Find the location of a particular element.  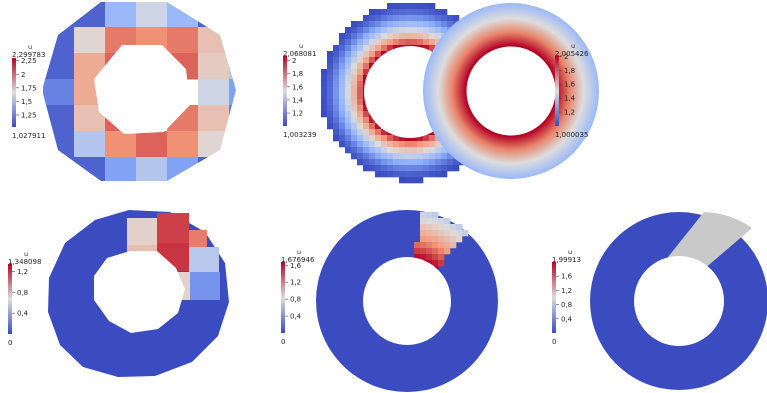

colorbar-min-label: 1,000035 is located at coordinates (571, 135).